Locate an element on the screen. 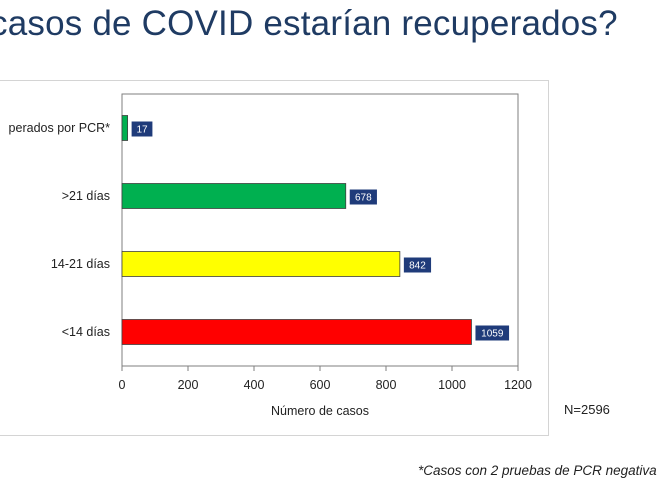 This screenshot has height=480, width=670. x-tick-label-4: 800 is located at coordinates (386, 385).